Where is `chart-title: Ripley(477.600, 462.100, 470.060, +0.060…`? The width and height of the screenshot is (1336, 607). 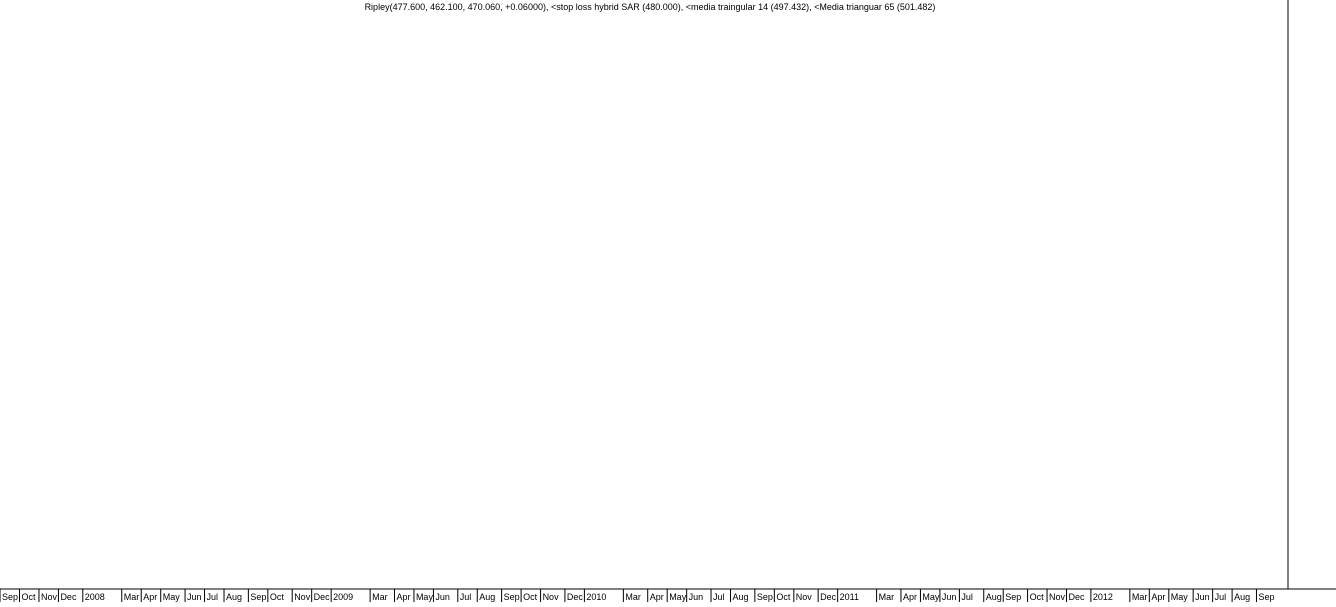 chart-title: Ripley(477.600, 462.100, 470.060, +0.060… is located at coordinates (650, 7).